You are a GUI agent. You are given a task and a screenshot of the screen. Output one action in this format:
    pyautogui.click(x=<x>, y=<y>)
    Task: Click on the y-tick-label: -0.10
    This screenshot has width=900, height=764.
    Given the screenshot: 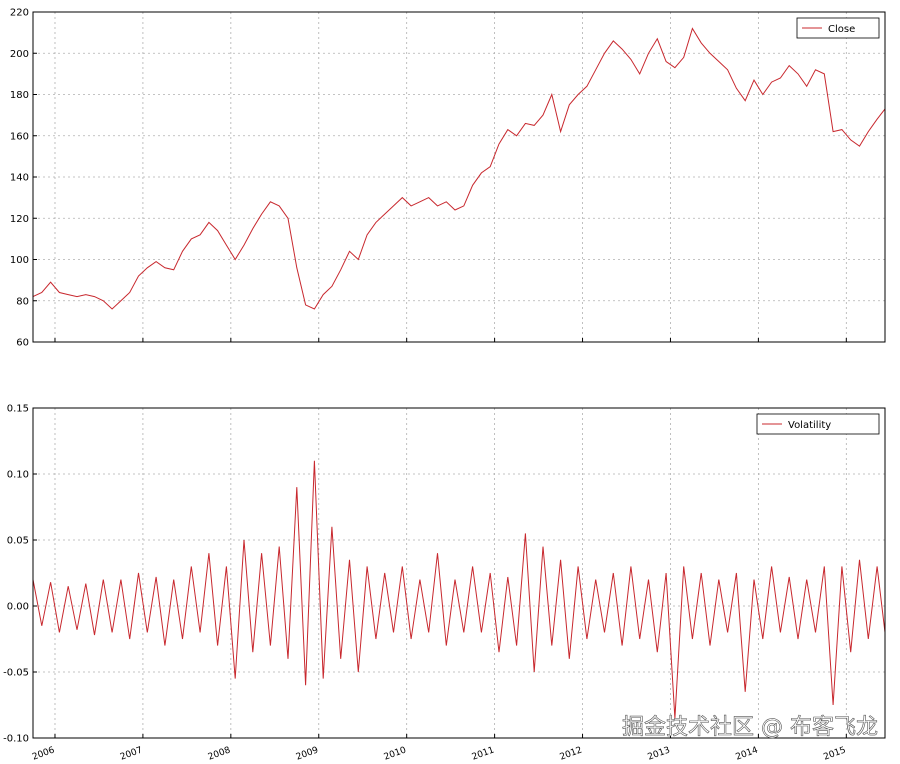 What is the action you would take?
    pyautogui.click(x=16, y=739)
    